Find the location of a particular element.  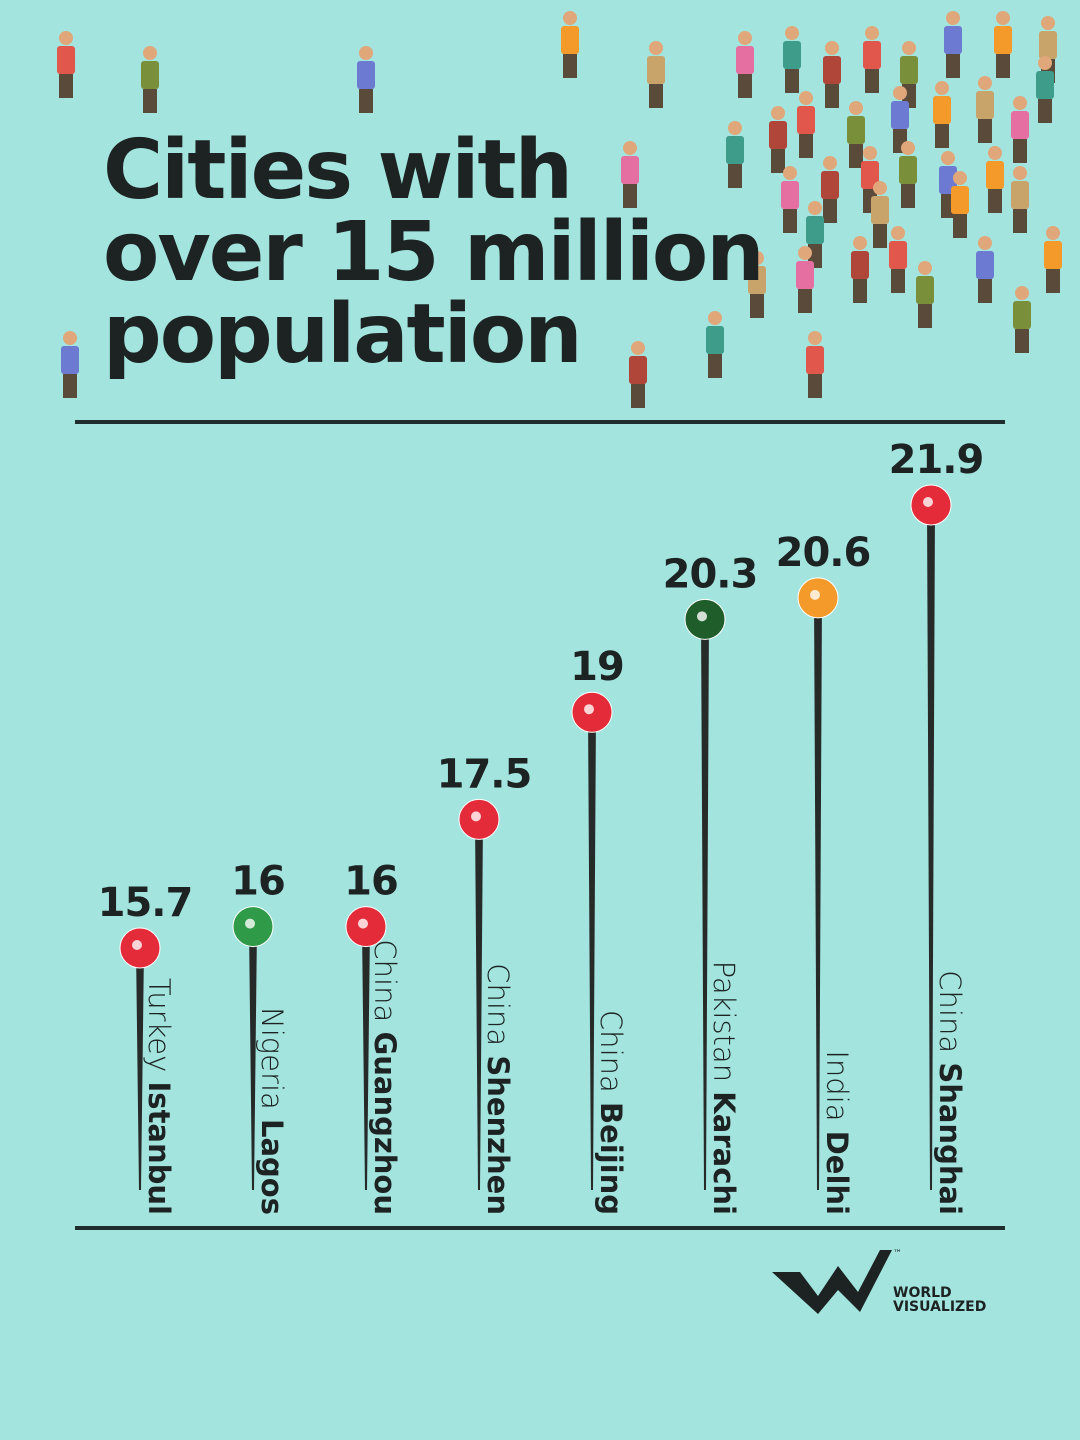

chart-title-line: Cities with is located at coordinates (337, 170).